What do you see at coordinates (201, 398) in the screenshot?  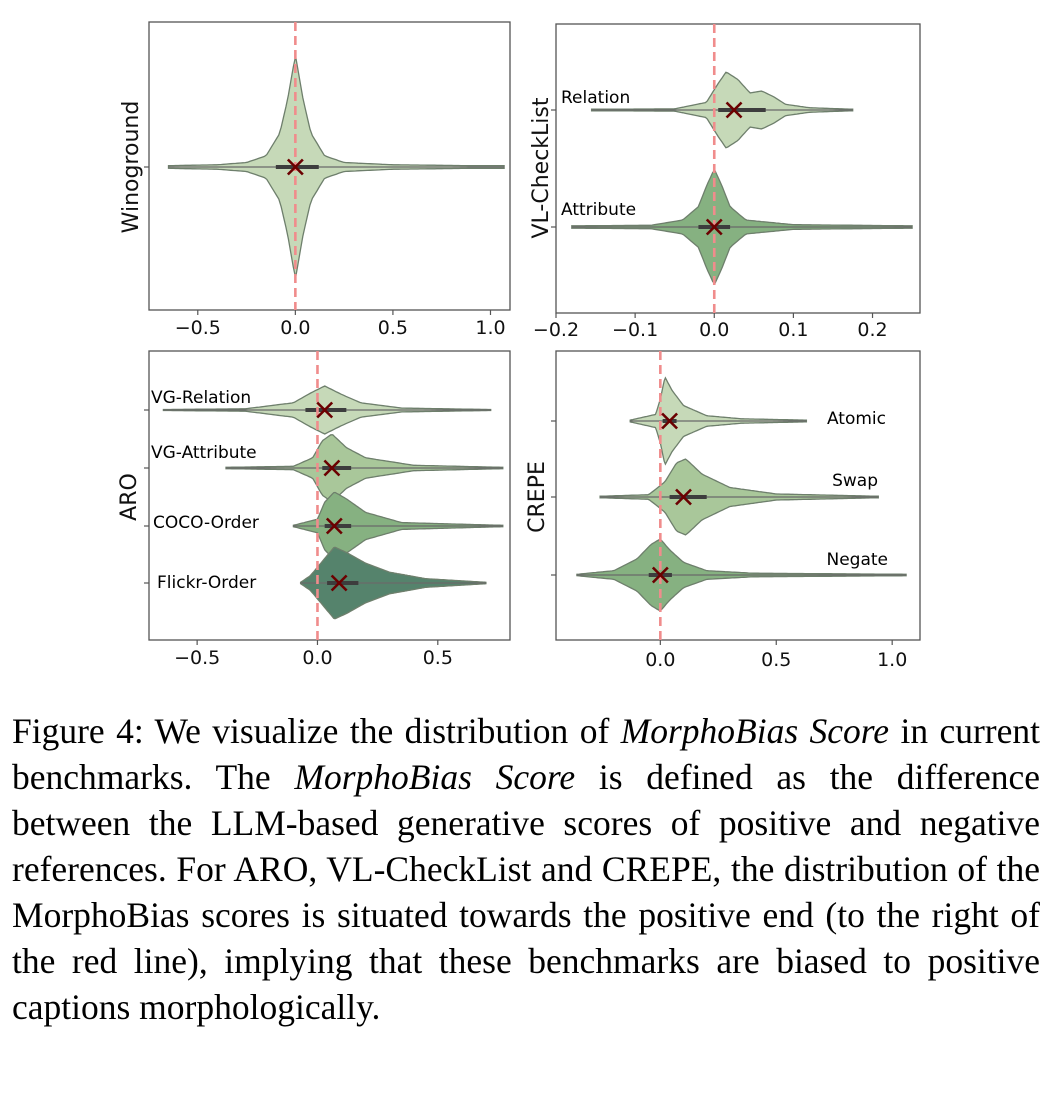 I see `category-label: VG-Relation` at bounding box center [201, 398].